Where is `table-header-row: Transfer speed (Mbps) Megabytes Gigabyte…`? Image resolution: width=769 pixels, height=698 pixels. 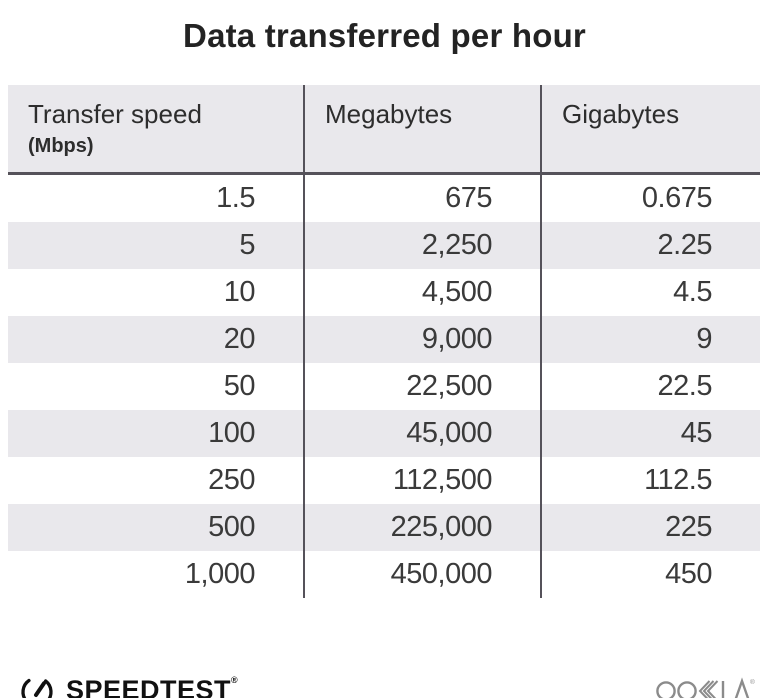 table-header-row: Transfer speed (Mbps) Megabytes Gigabyte… is located at coordinates (384, 130).